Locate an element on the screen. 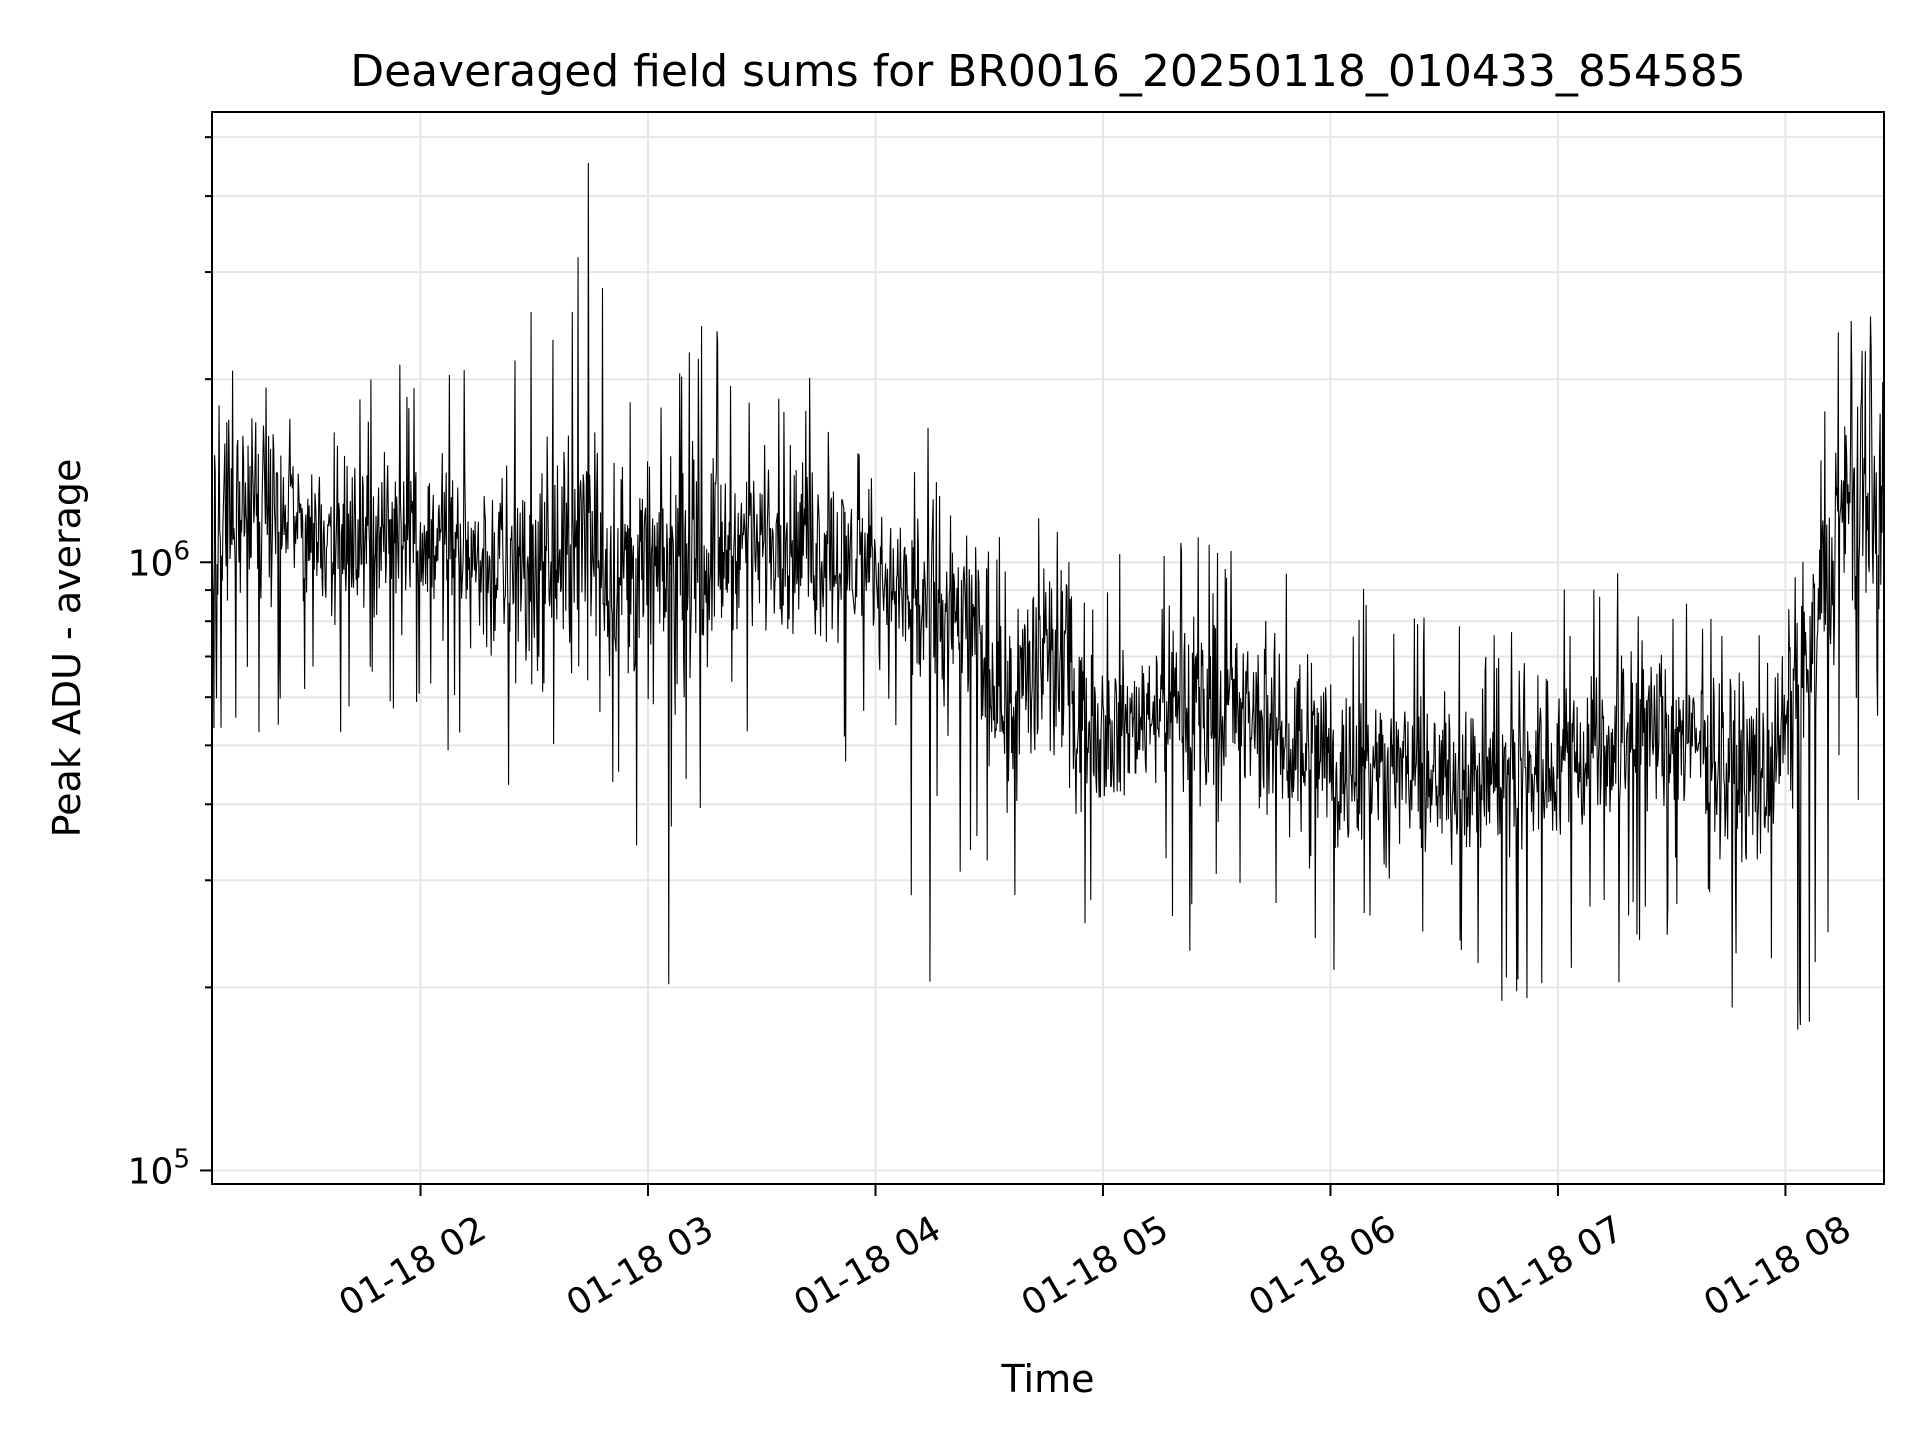  y-tick-label: 10⁶ is located at coordinates (159, 560).